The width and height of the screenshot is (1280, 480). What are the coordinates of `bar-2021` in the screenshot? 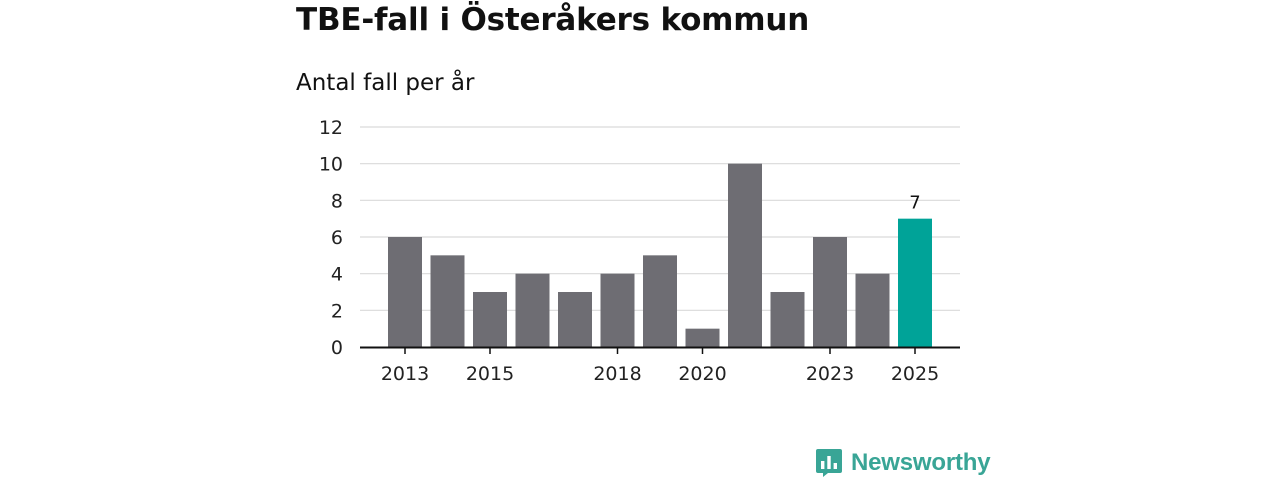 It's located at (745, 255).